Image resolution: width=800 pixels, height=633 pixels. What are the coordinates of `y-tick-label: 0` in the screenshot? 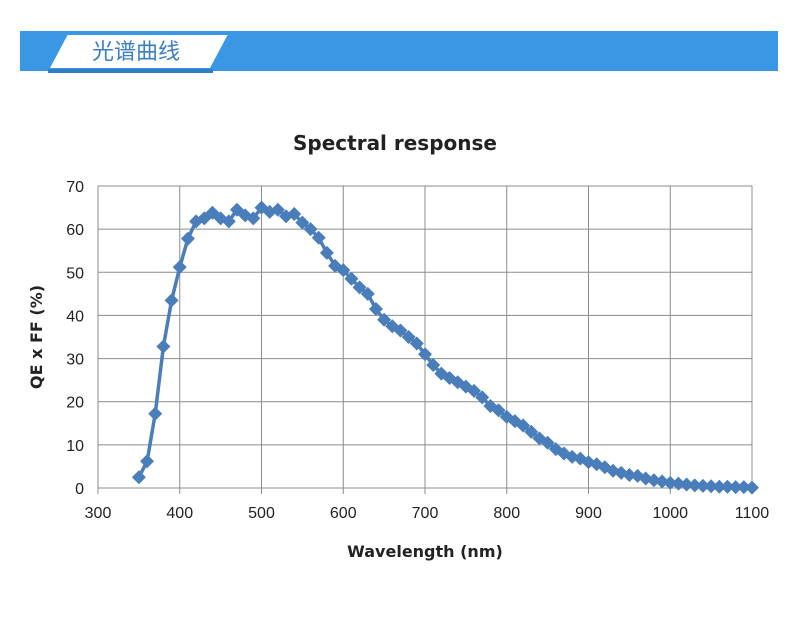 It's located at (79, 489).